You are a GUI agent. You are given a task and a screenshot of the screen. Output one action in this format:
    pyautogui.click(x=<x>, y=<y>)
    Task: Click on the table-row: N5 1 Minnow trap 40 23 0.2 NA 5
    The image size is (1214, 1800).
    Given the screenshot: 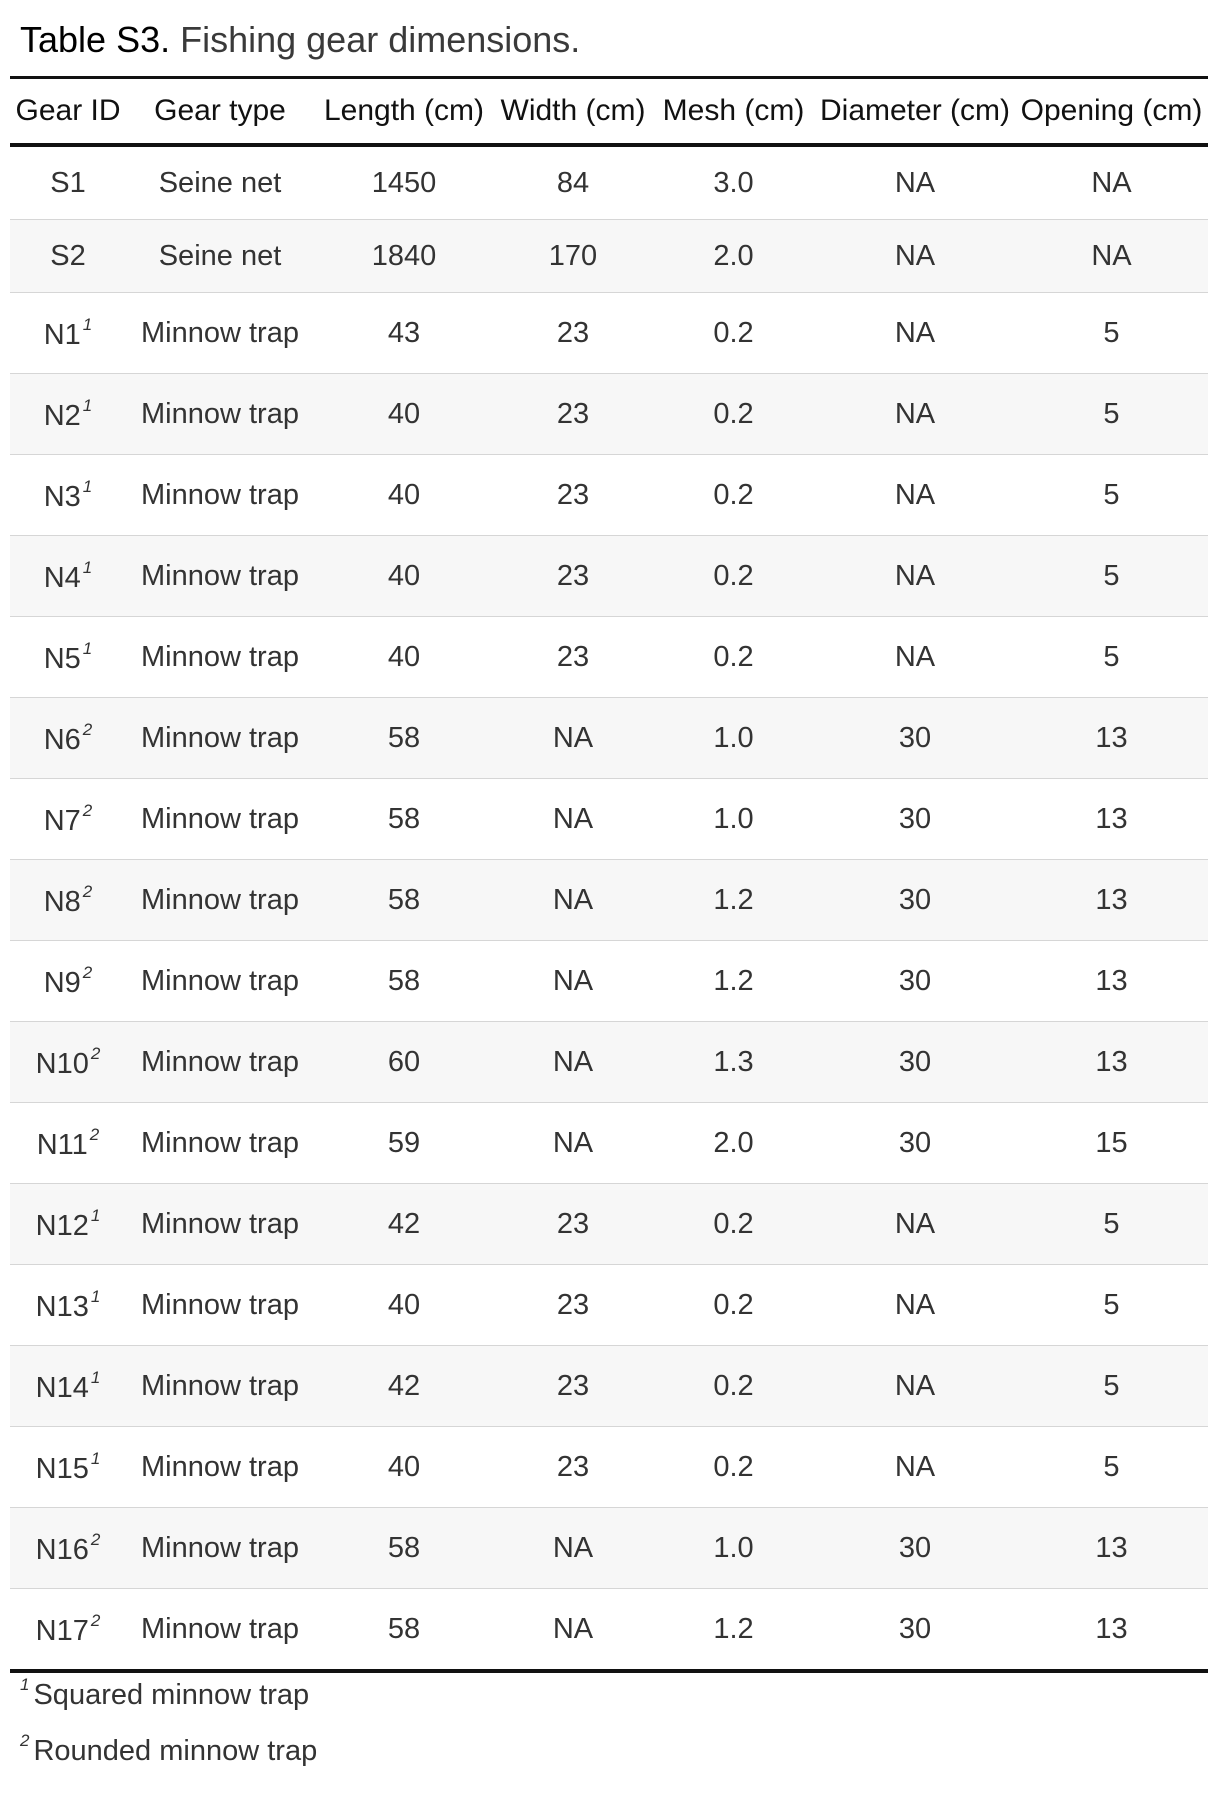 What is the action you would take?
    pyautogui.click(x=609, y=657)
    